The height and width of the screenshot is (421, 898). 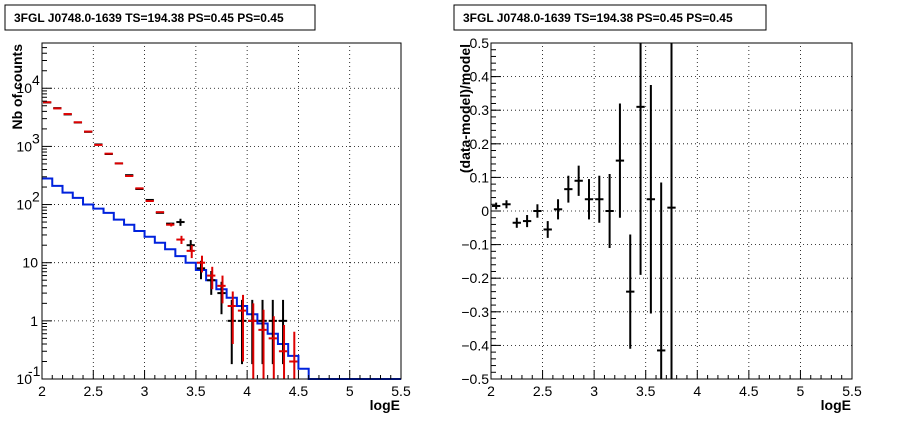 What do you see at coordinates (801, 391) in the screenshot?
I see `right-x-tick-label: 5` at bounding box center [801, 391].